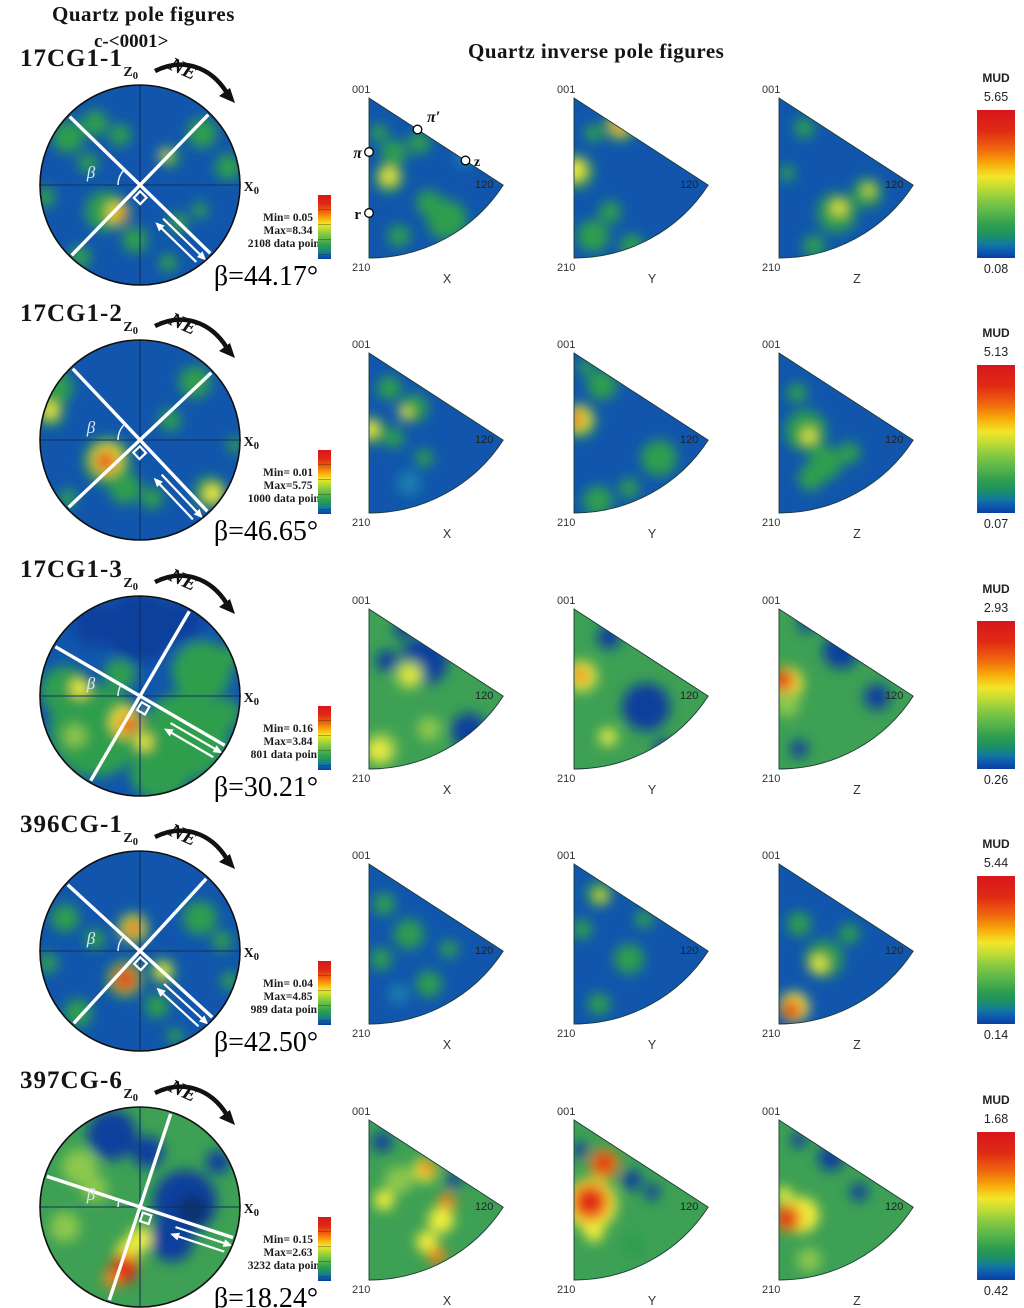  Describe the element at coordinates (71, 1080) in the screenshot. I see `sample-label: 397CG-6` at that location.